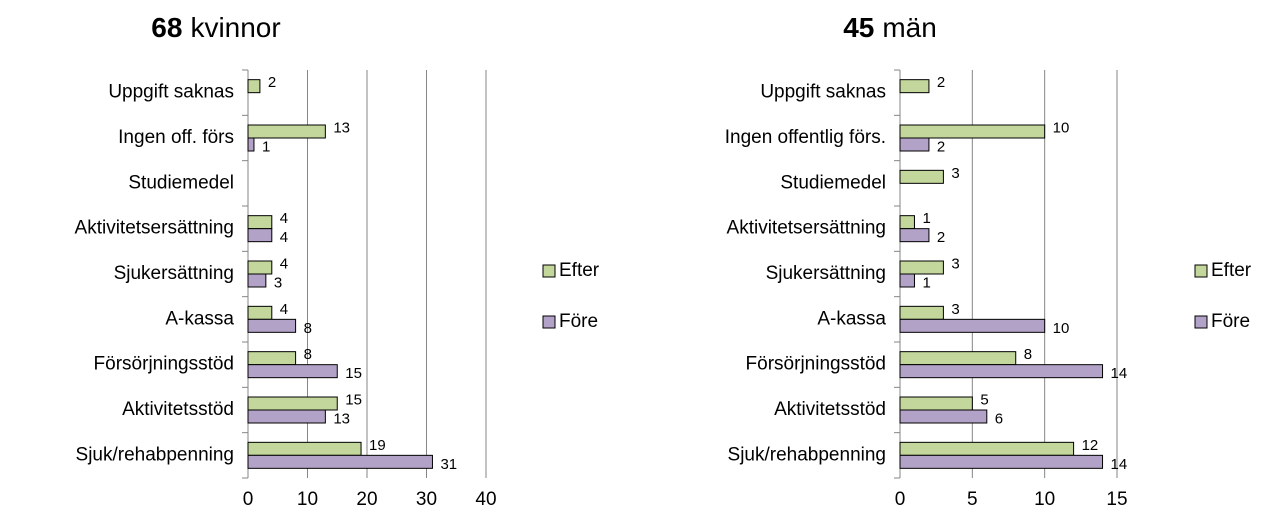 Image resolution: width=1261 pixels, height=525 pixels. What do you see at coordinates (166, 27) in the screenshot?
I see `title-number: 68` at bounding box center [166, 27].